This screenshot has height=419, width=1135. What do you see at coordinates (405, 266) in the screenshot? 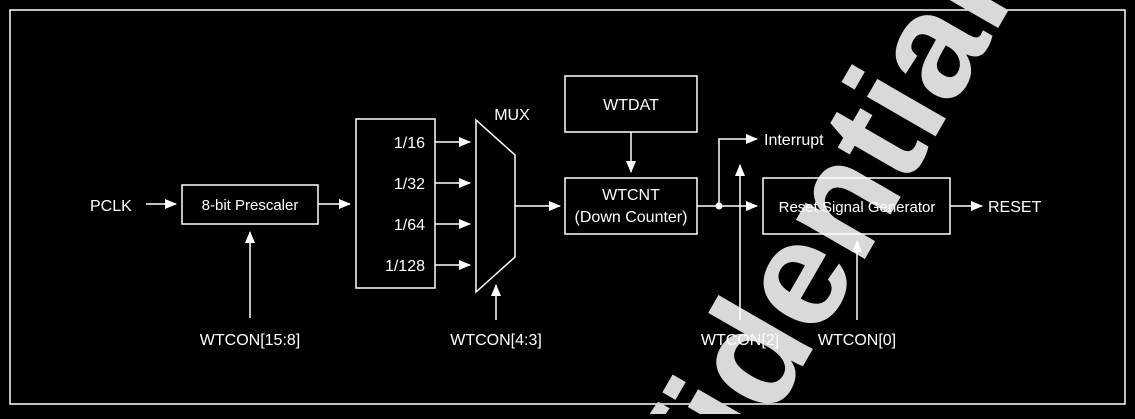
I see `divider-ratio-1-128: 1/128` at bounding box center [405, 266].